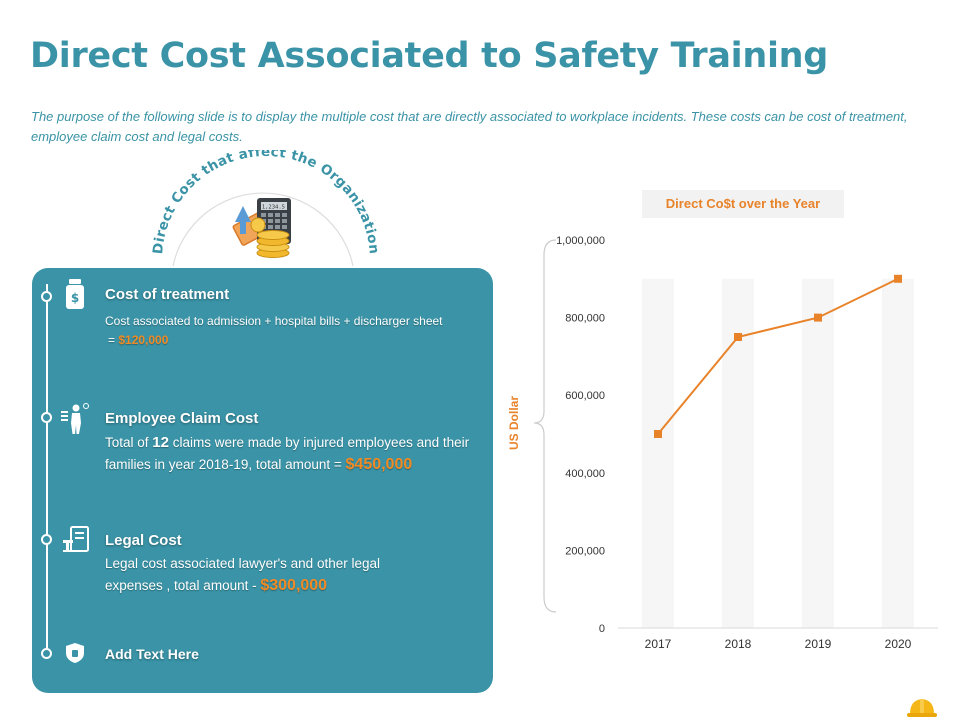  Describe the element at coordinates (379, 464) in the screenshot. I see `claim-amount: $450,000` at that location.